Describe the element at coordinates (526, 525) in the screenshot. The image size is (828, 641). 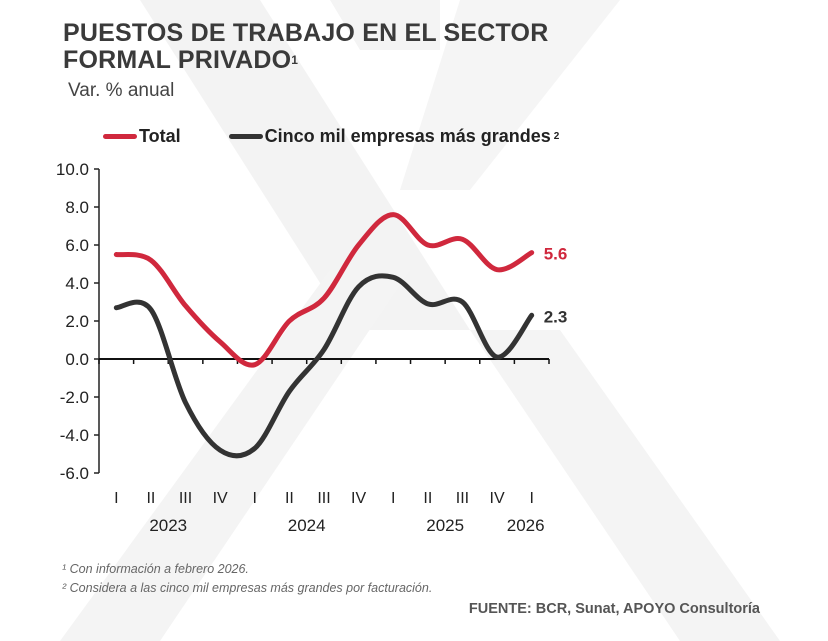
I see `x-year-label: 2026` at that location.